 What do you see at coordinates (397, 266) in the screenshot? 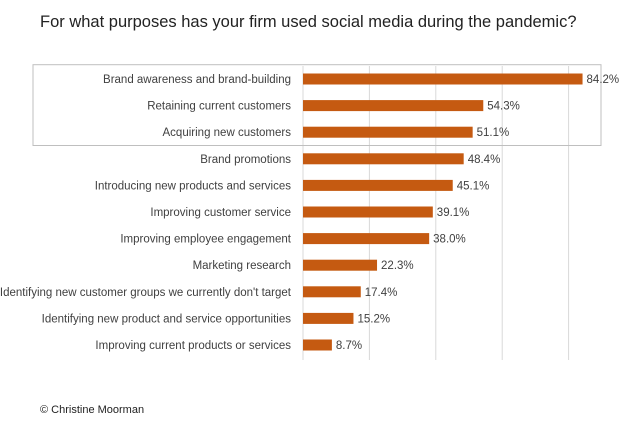
I see `value-label: 22.3%` at bounding box center [397, 266].